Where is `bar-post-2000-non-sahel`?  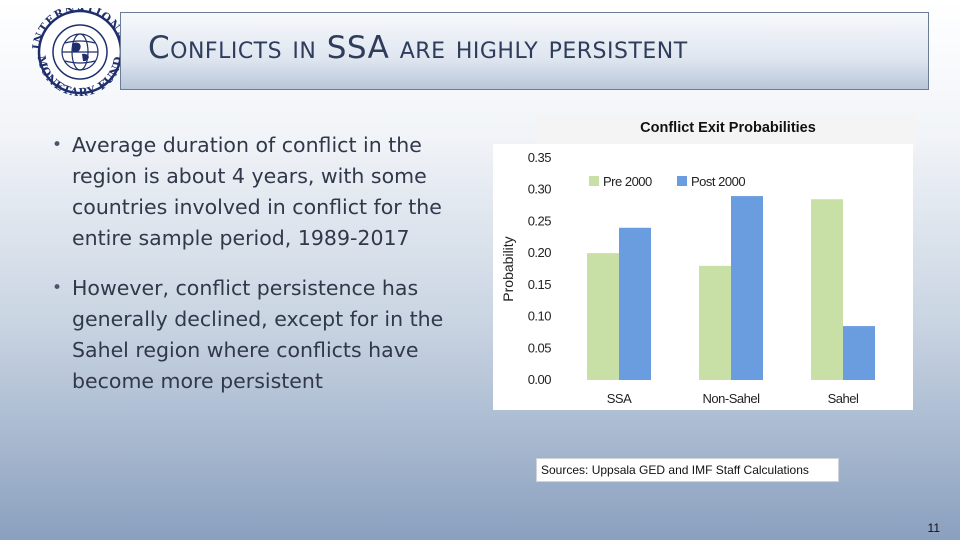 bar-post-2000-non-sahel is located at coordinates (747, 288).